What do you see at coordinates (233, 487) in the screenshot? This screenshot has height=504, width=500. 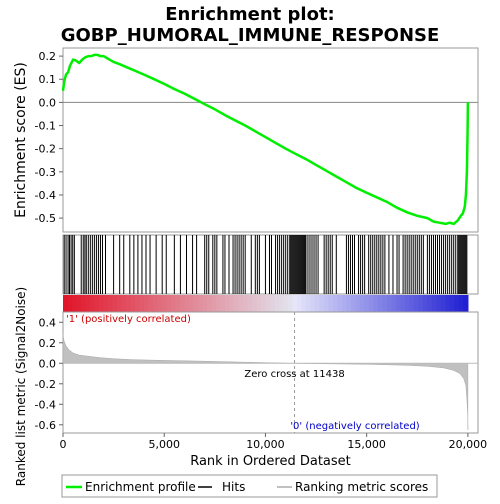 I see `legend-label-hits: Hits` at bounding box center [233, 487].